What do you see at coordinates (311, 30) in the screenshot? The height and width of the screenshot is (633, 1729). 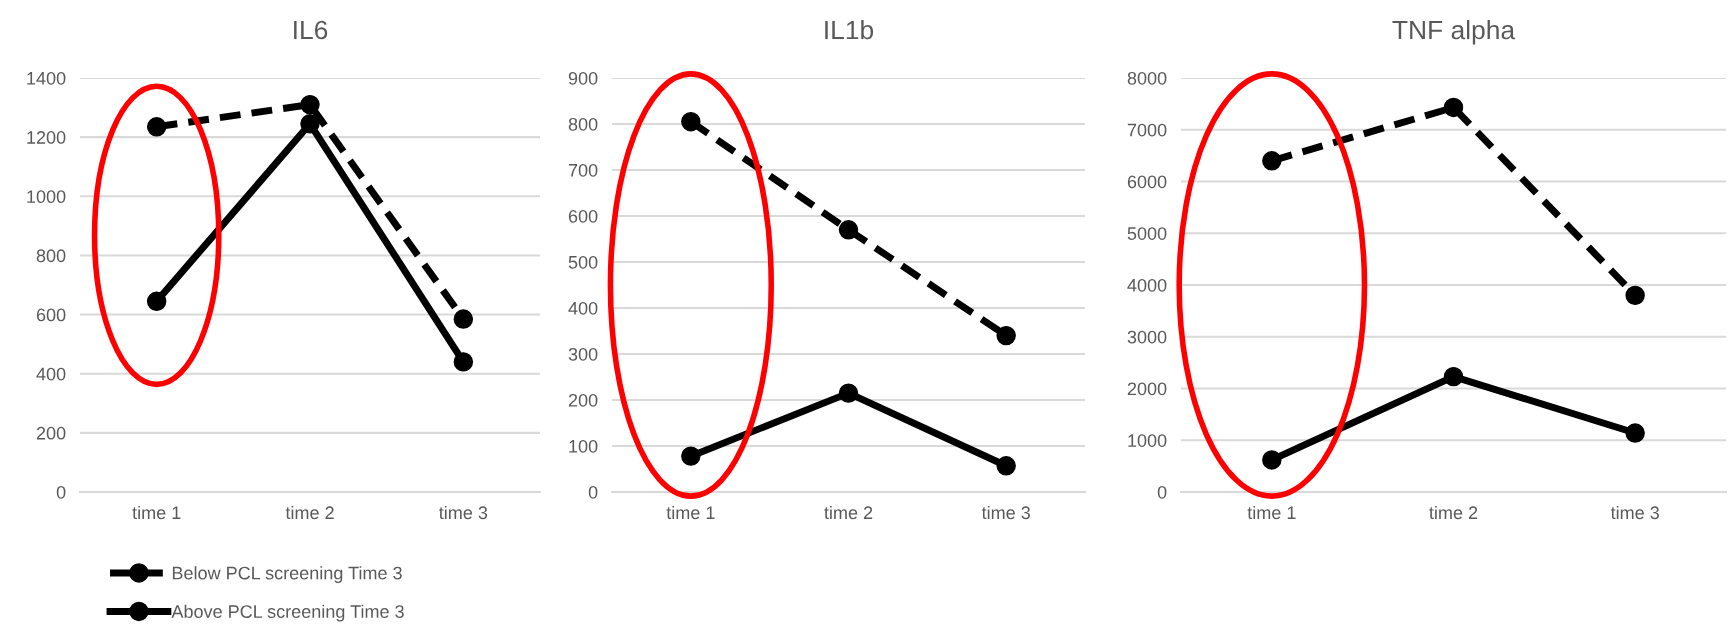 I see `chart-title: IL6` at bounding box center [311, 30].